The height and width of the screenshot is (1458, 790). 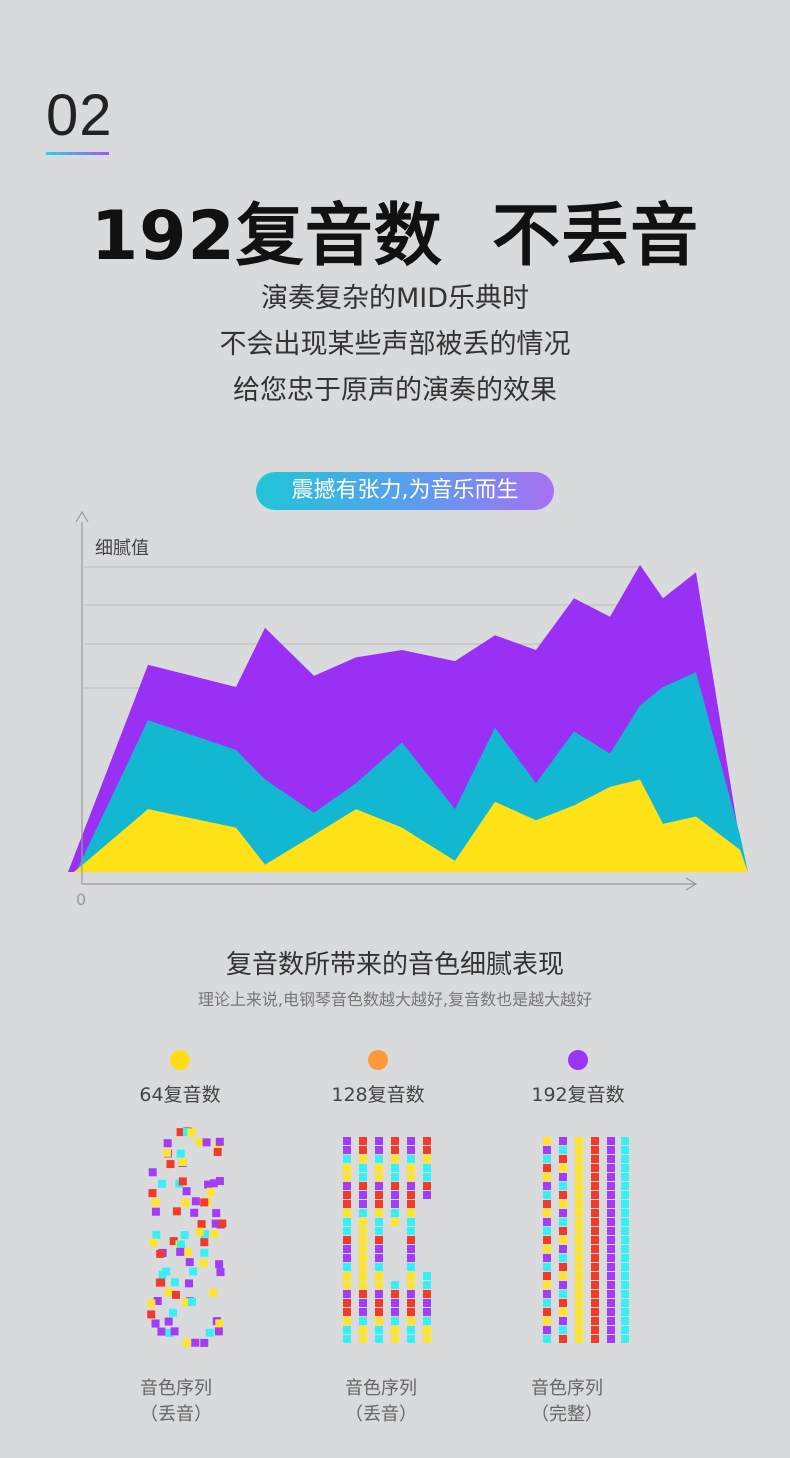 I want to click on polyphony-64: 64复音数, so click(x=180, y=1076).